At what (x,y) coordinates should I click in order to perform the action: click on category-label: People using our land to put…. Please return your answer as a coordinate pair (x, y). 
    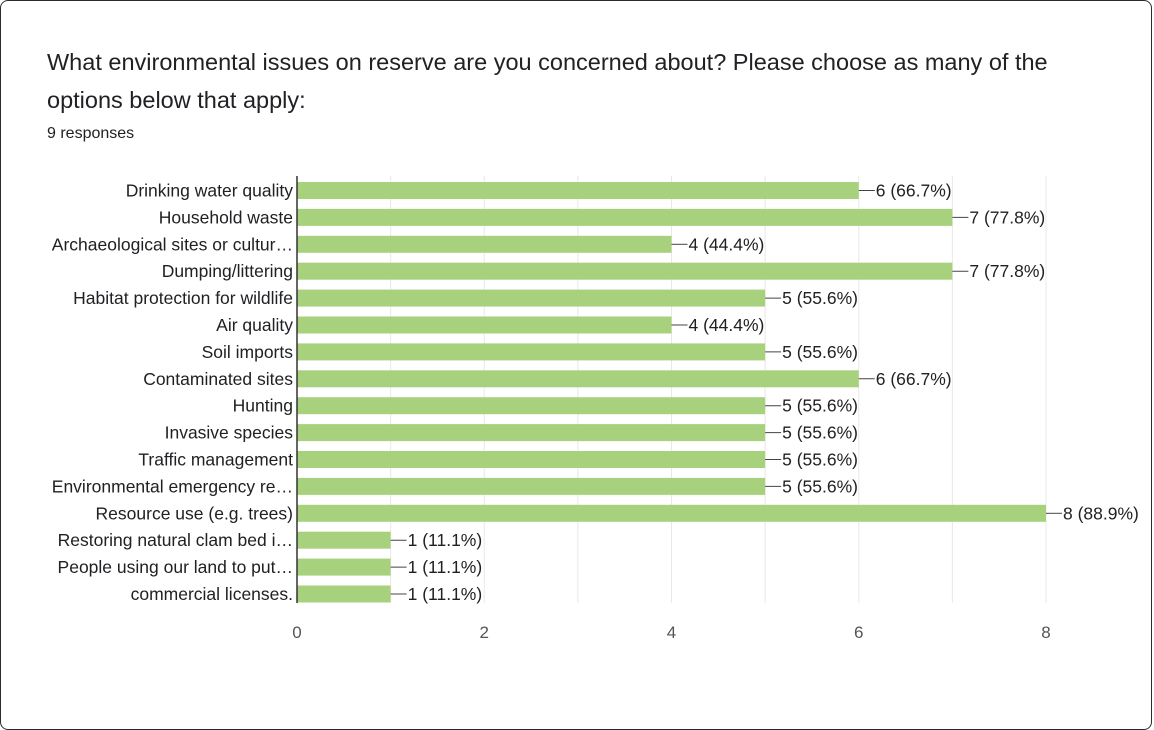
    Looking at the image, I should click on (175, 567).